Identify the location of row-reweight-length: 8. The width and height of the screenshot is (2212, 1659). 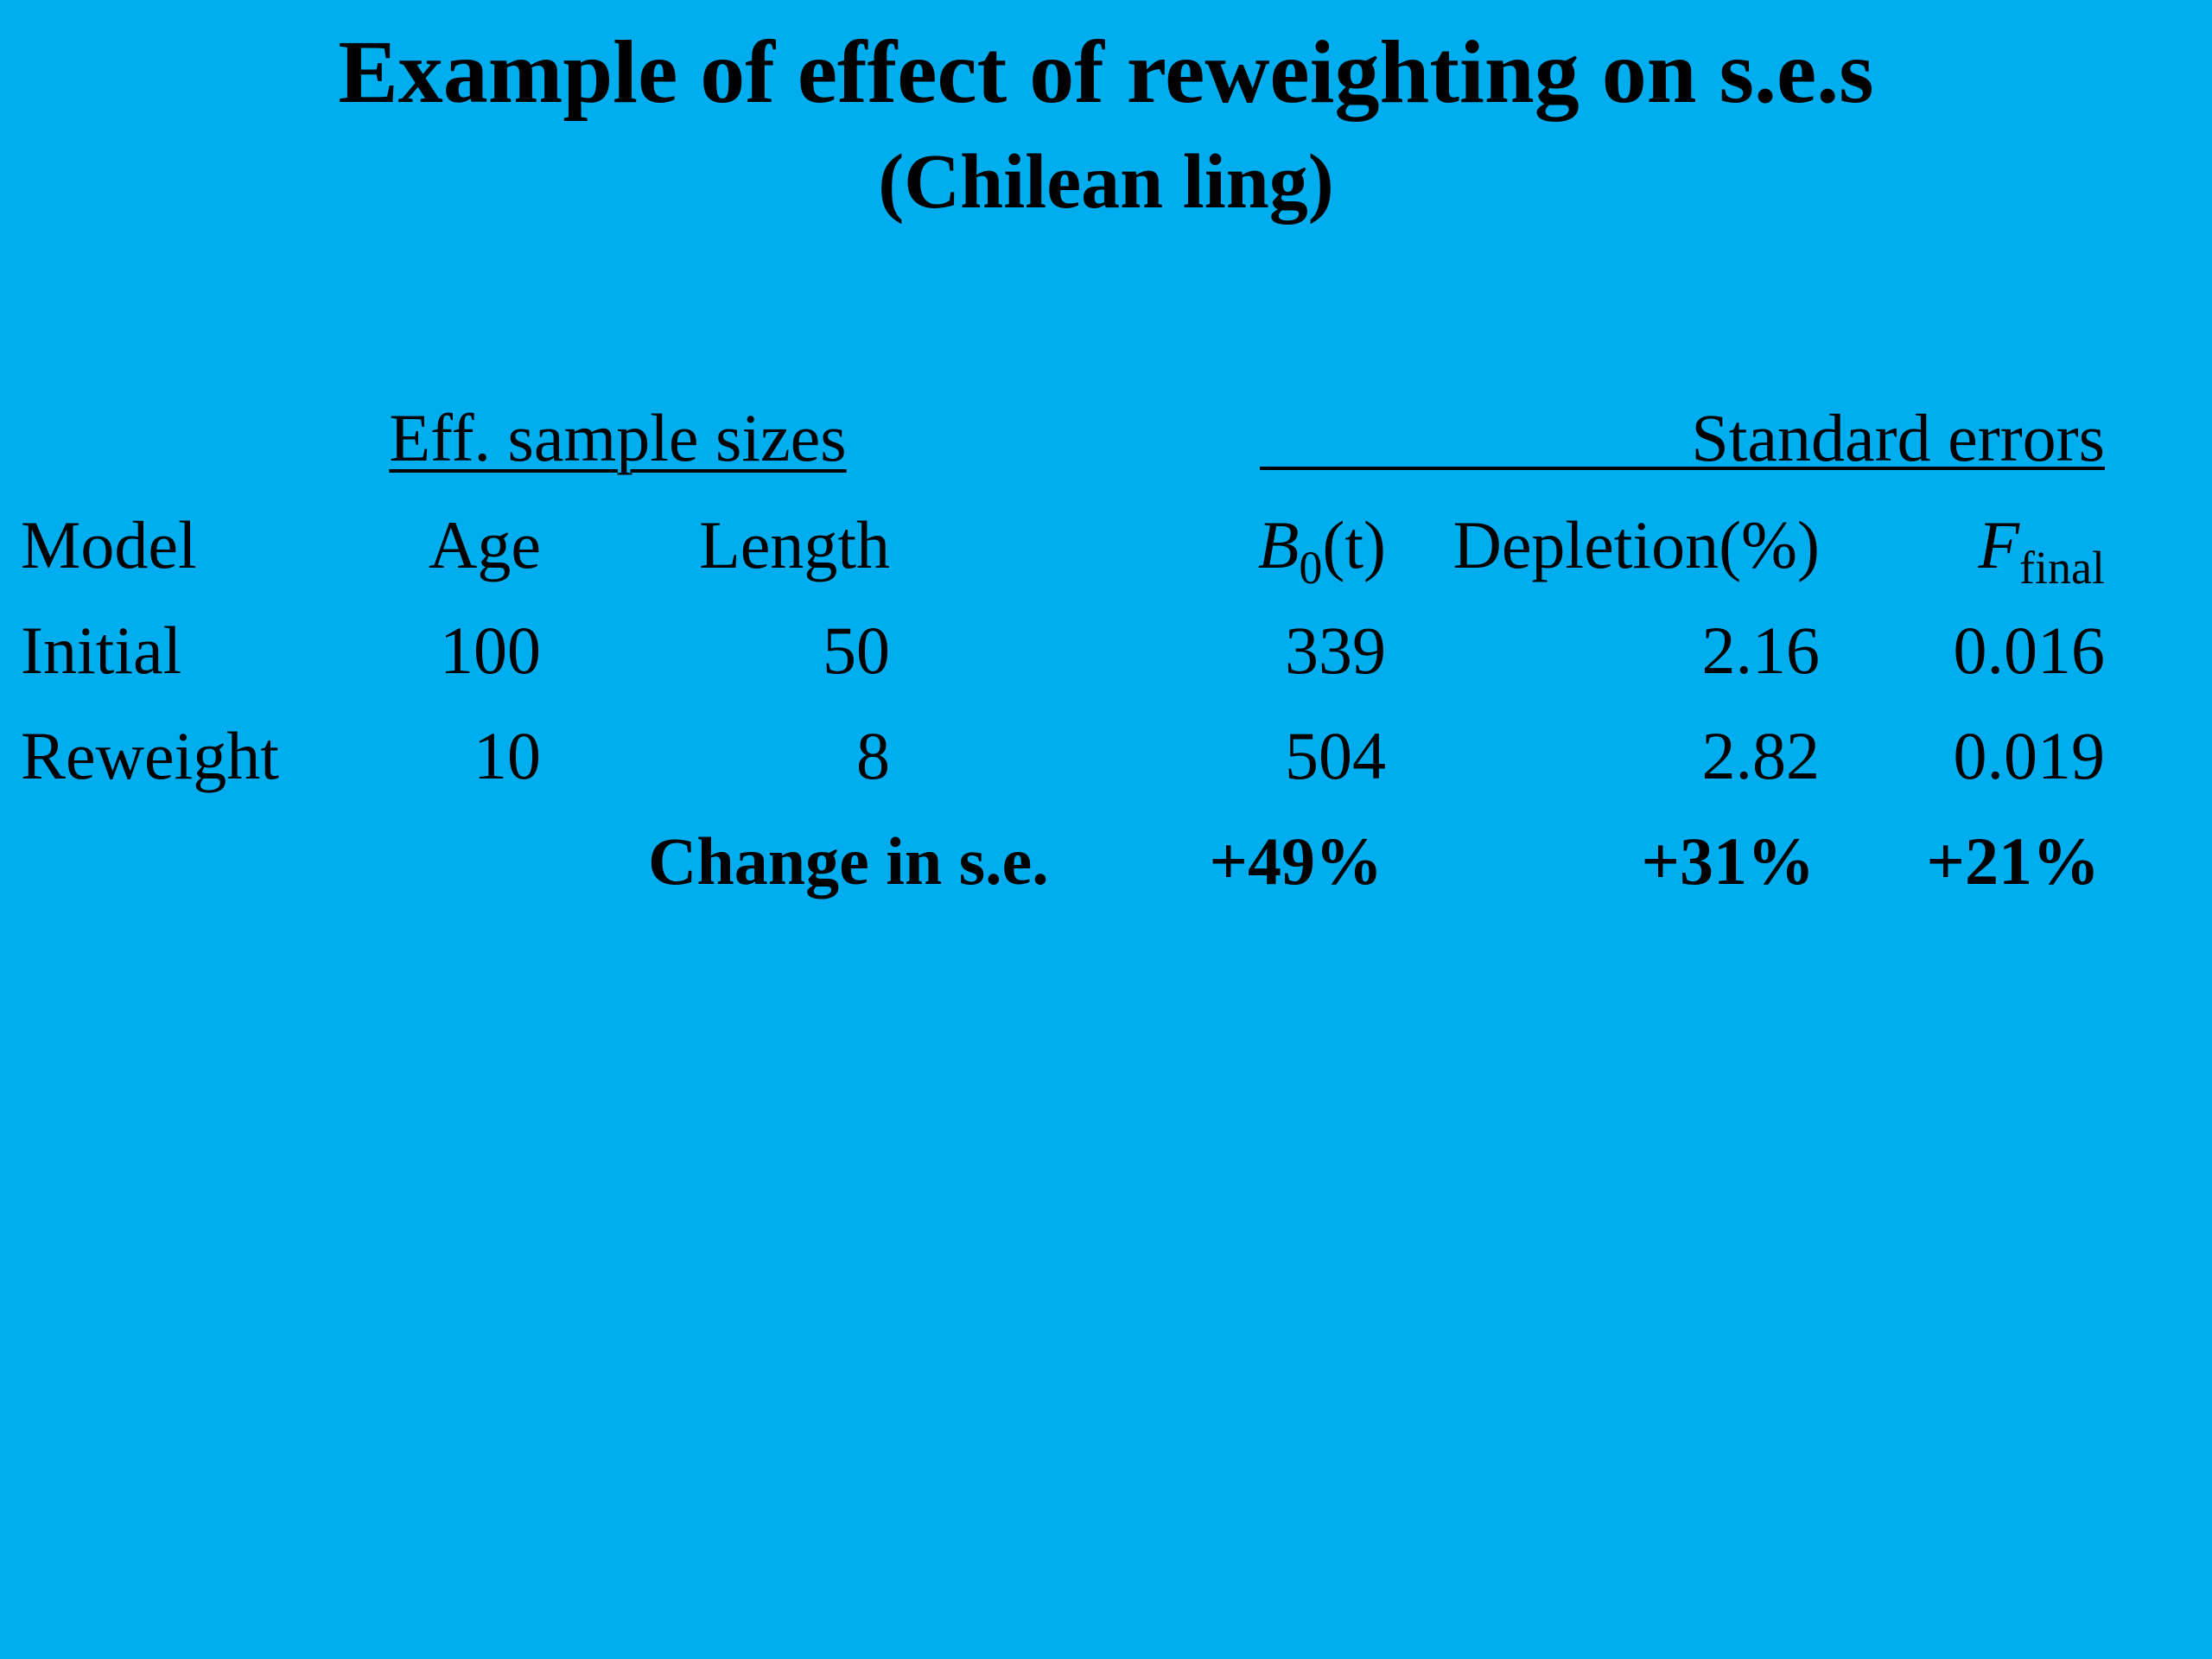
(873, 755).